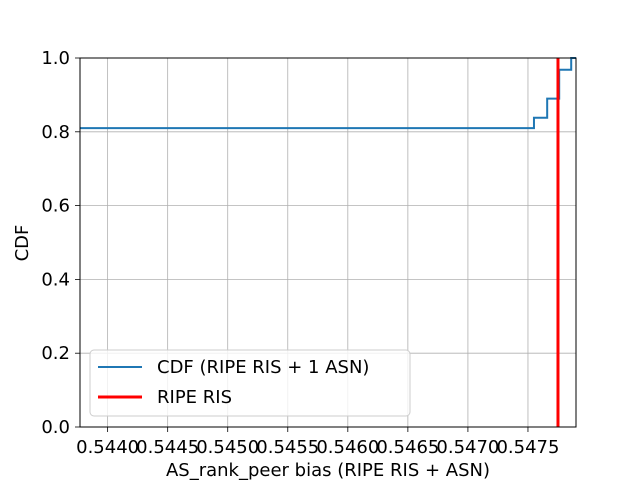 The width and height of the screenshot is (640, 480). I want to click on x-tick-label: 0.5475, so click(527, 447).